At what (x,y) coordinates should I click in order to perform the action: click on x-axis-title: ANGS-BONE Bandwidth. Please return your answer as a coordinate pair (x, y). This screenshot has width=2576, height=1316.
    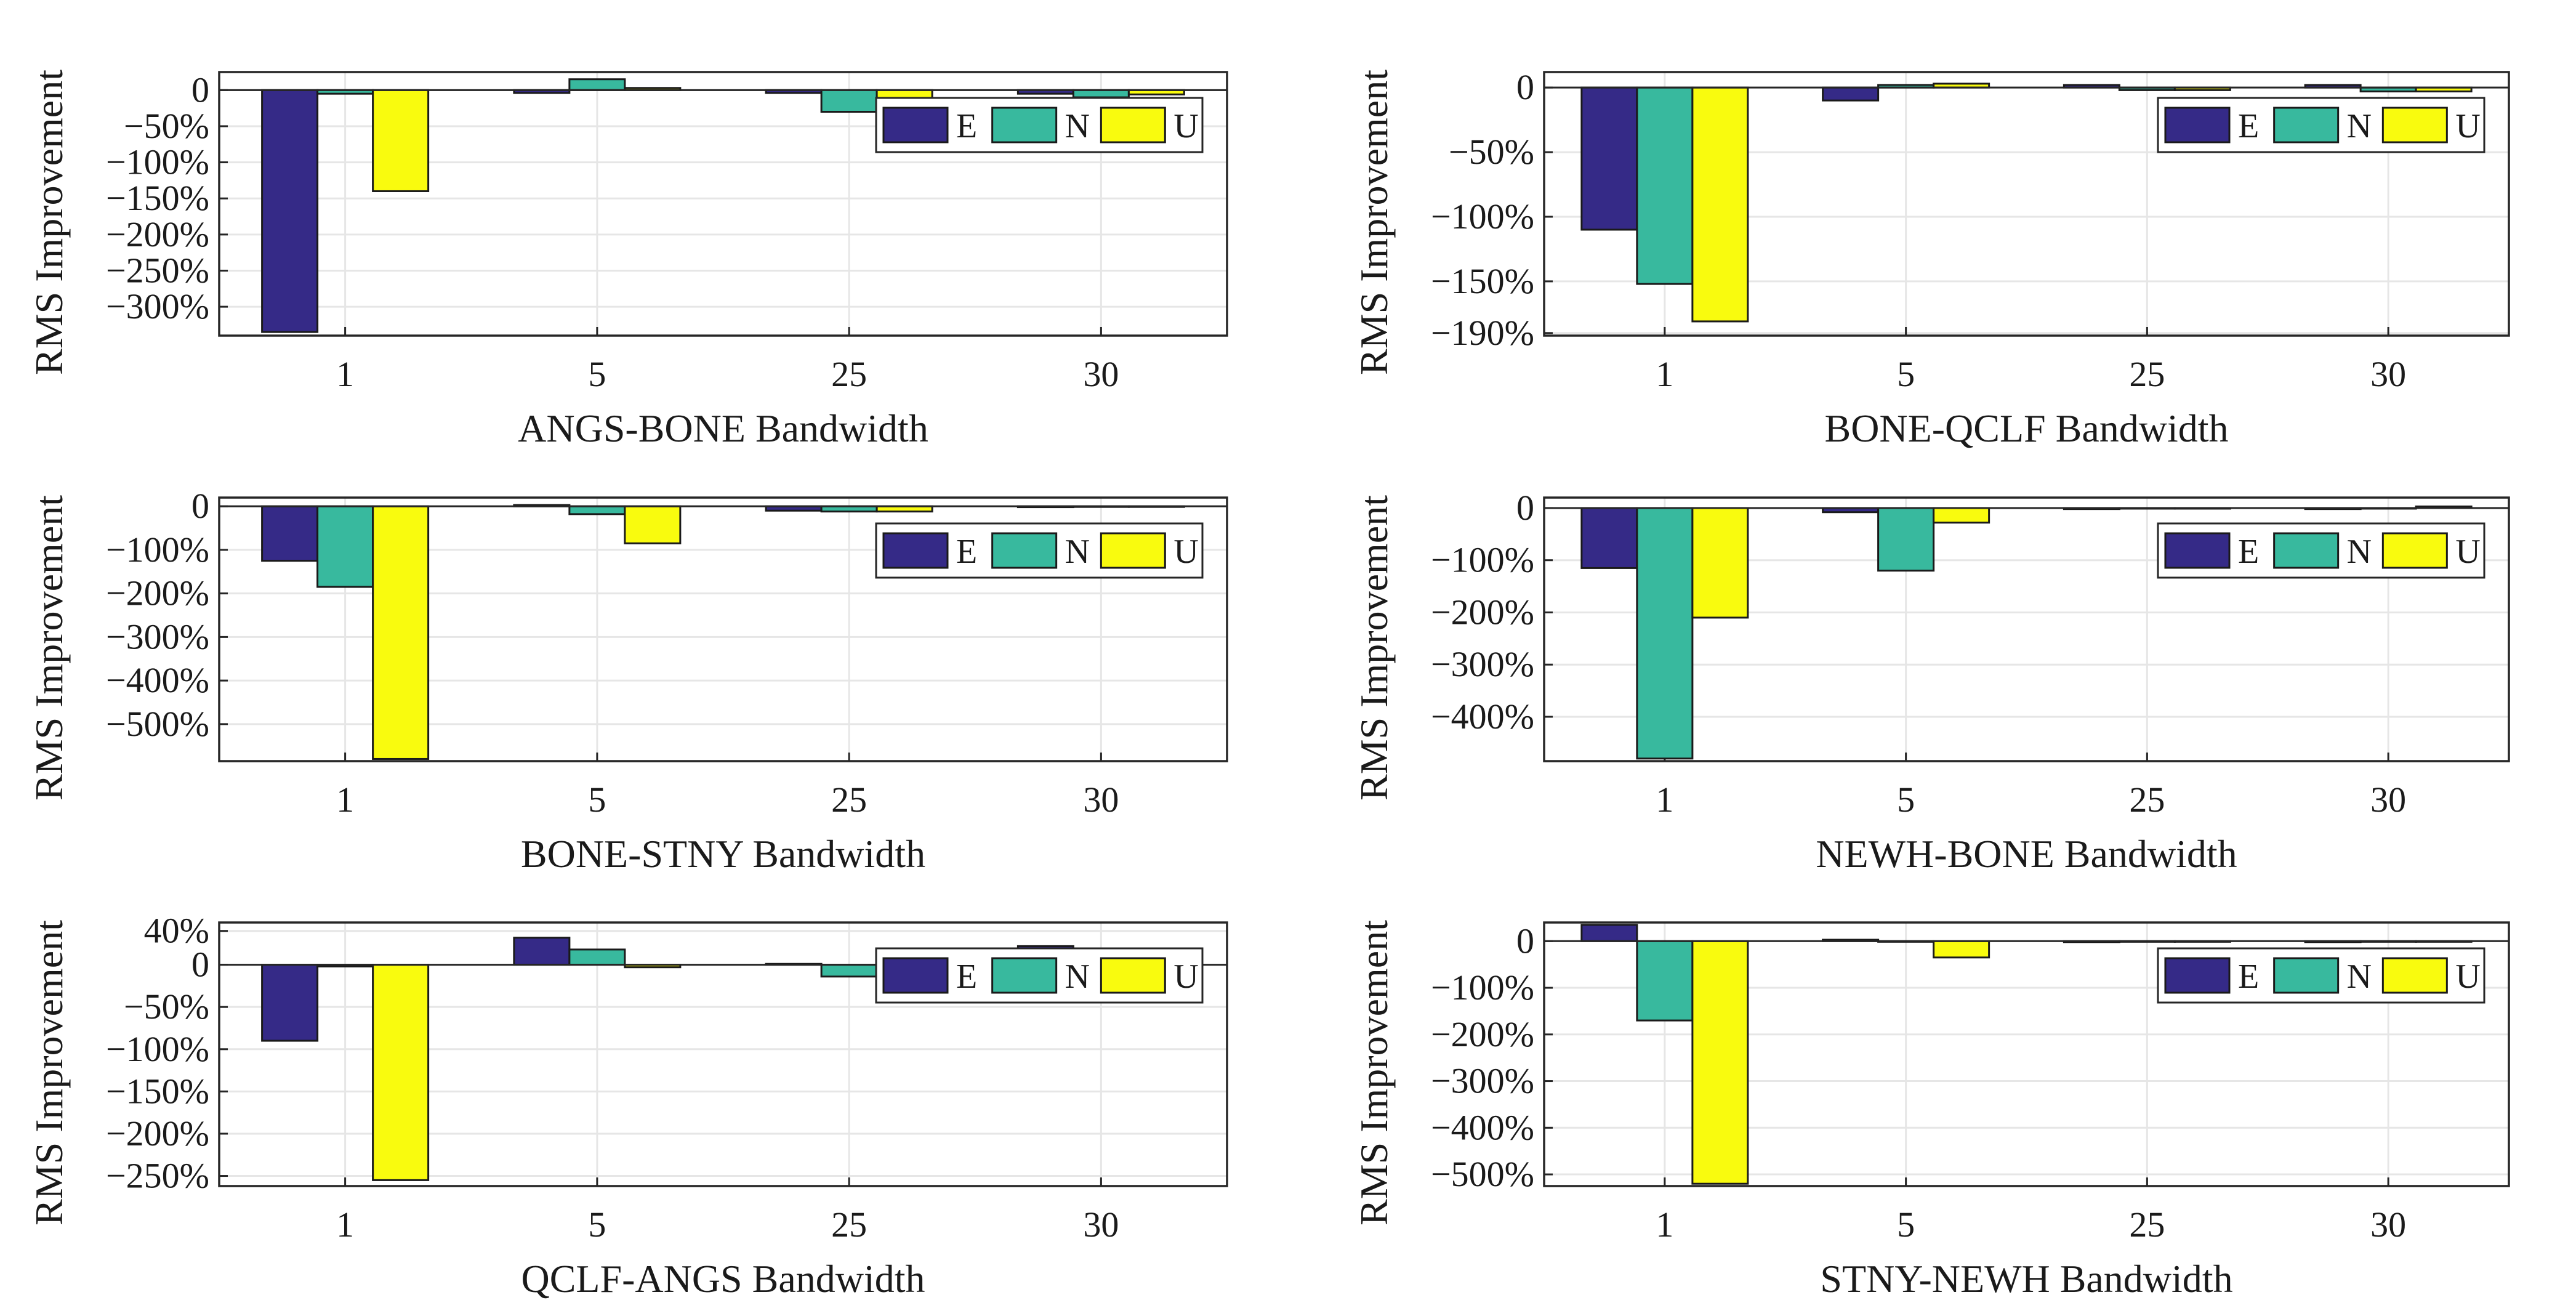
    Looking at the image, I should click on (723, 428).